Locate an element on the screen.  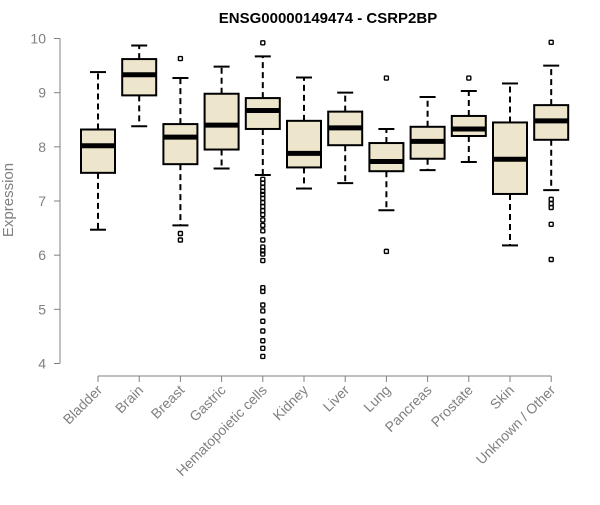
x-tick-label: Breast is located at coordinates (168, 402).